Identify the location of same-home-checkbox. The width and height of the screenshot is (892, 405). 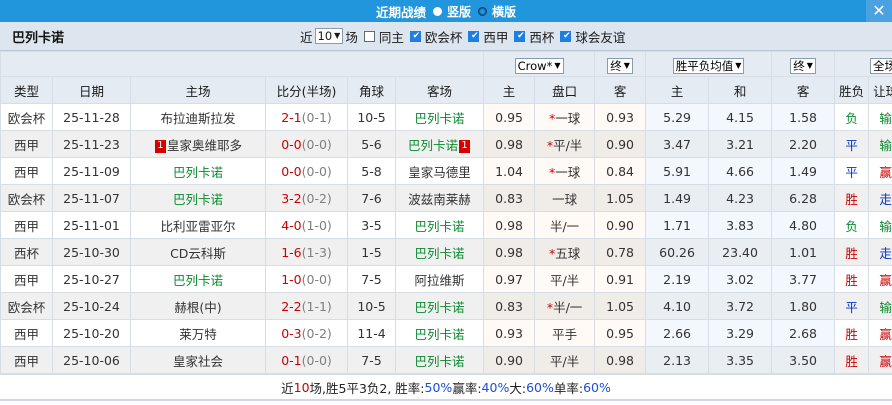
(369, 36).